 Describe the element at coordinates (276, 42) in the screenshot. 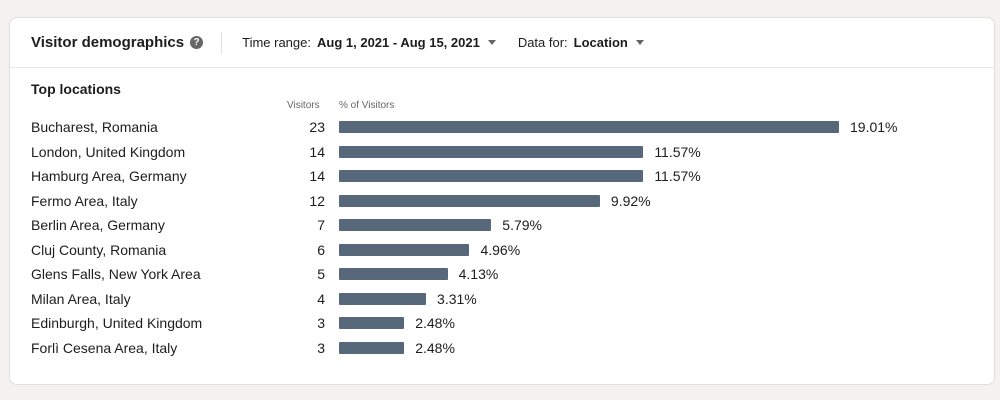

I see `time-range-label: Time range:` at that location.